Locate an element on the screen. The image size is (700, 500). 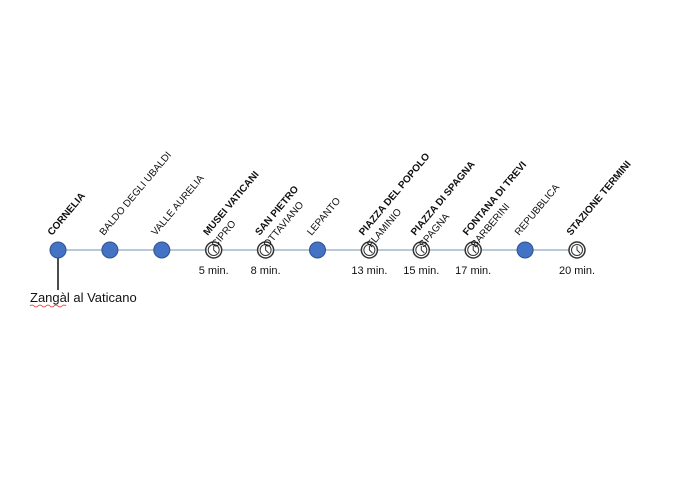
station-name: STAZIONE TERMINI is located at coordinates (599, 198).